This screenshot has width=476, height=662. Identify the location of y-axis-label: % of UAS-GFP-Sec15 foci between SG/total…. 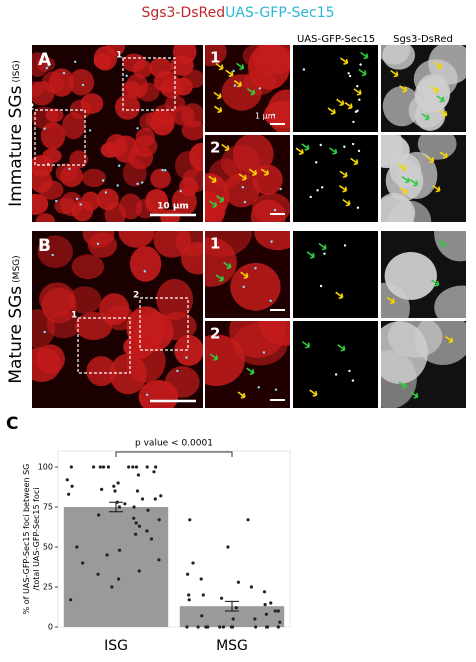
(31, 539).